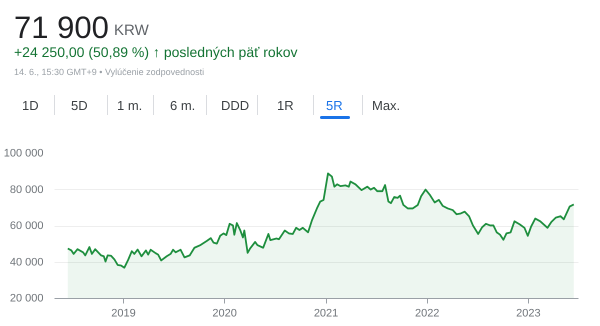 This screenshot has height=326, width=600. What do you see at coordinates (224, 314) in the screenshot?
I see `x-tick-label: 2020` at bounding box center [224, 314].